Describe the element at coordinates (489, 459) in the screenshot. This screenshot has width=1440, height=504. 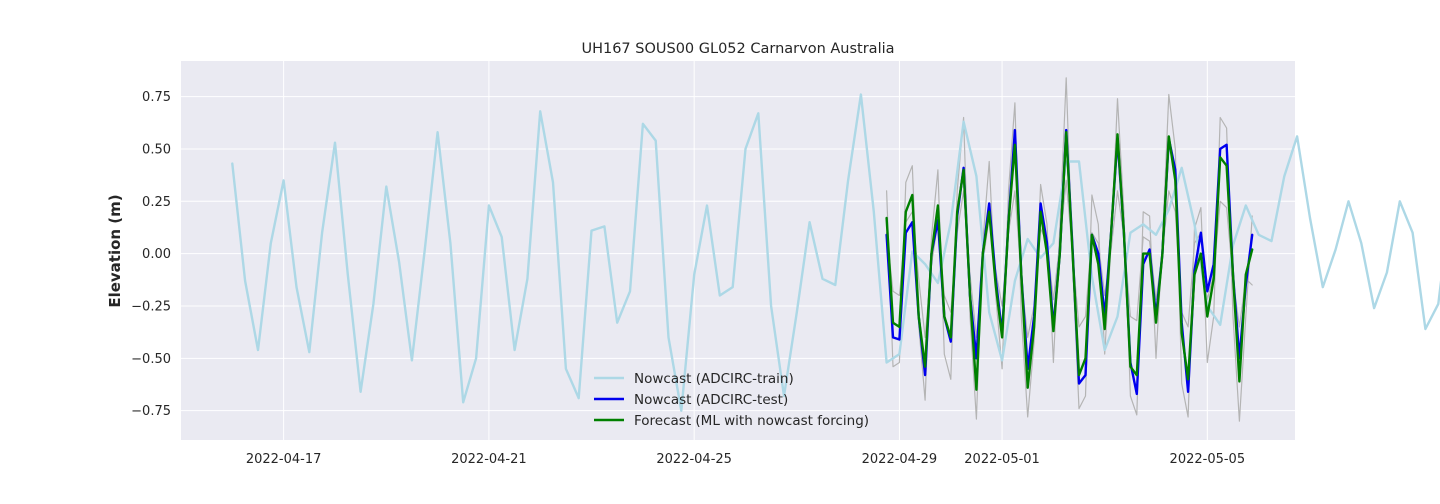
I see `x-tick-label: 2022-04-21` at that location.